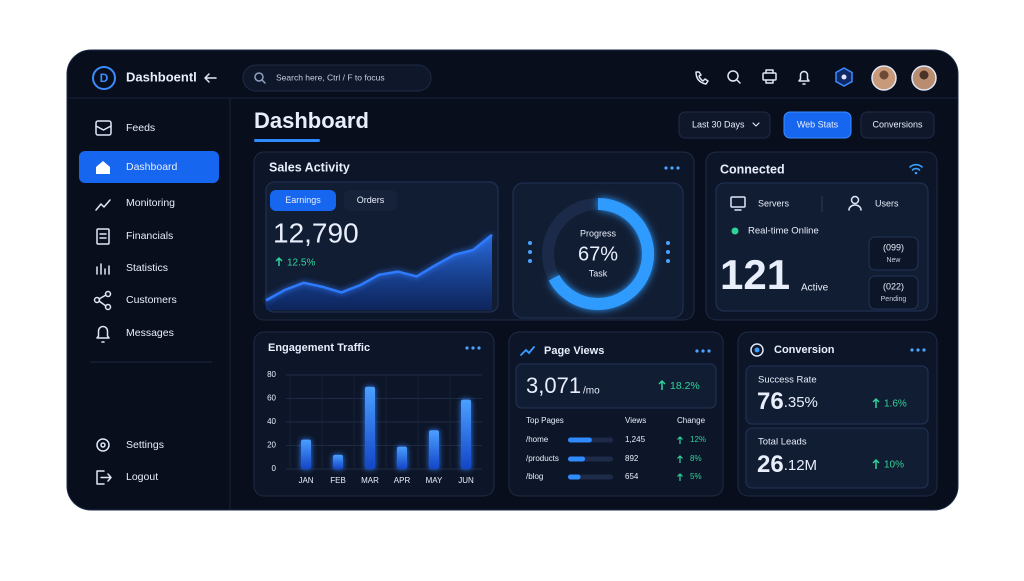 The width and height of the screenshot is (1024, 581). I want to click on pager-dots, so click(599, 252).